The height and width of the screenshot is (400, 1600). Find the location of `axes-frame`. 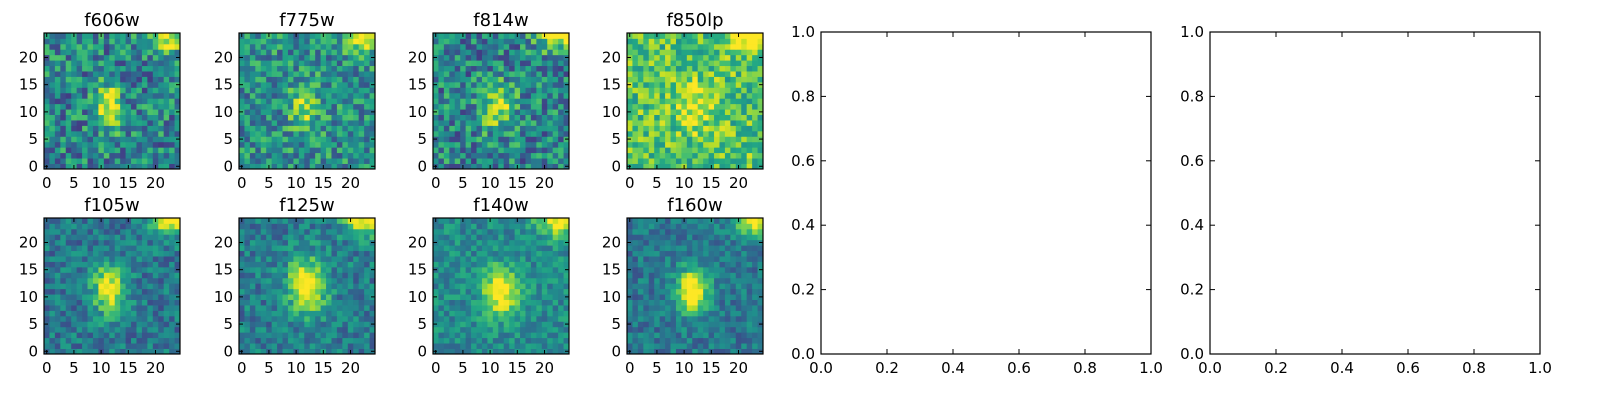

axes-frame is located at coordinates (112, 101).